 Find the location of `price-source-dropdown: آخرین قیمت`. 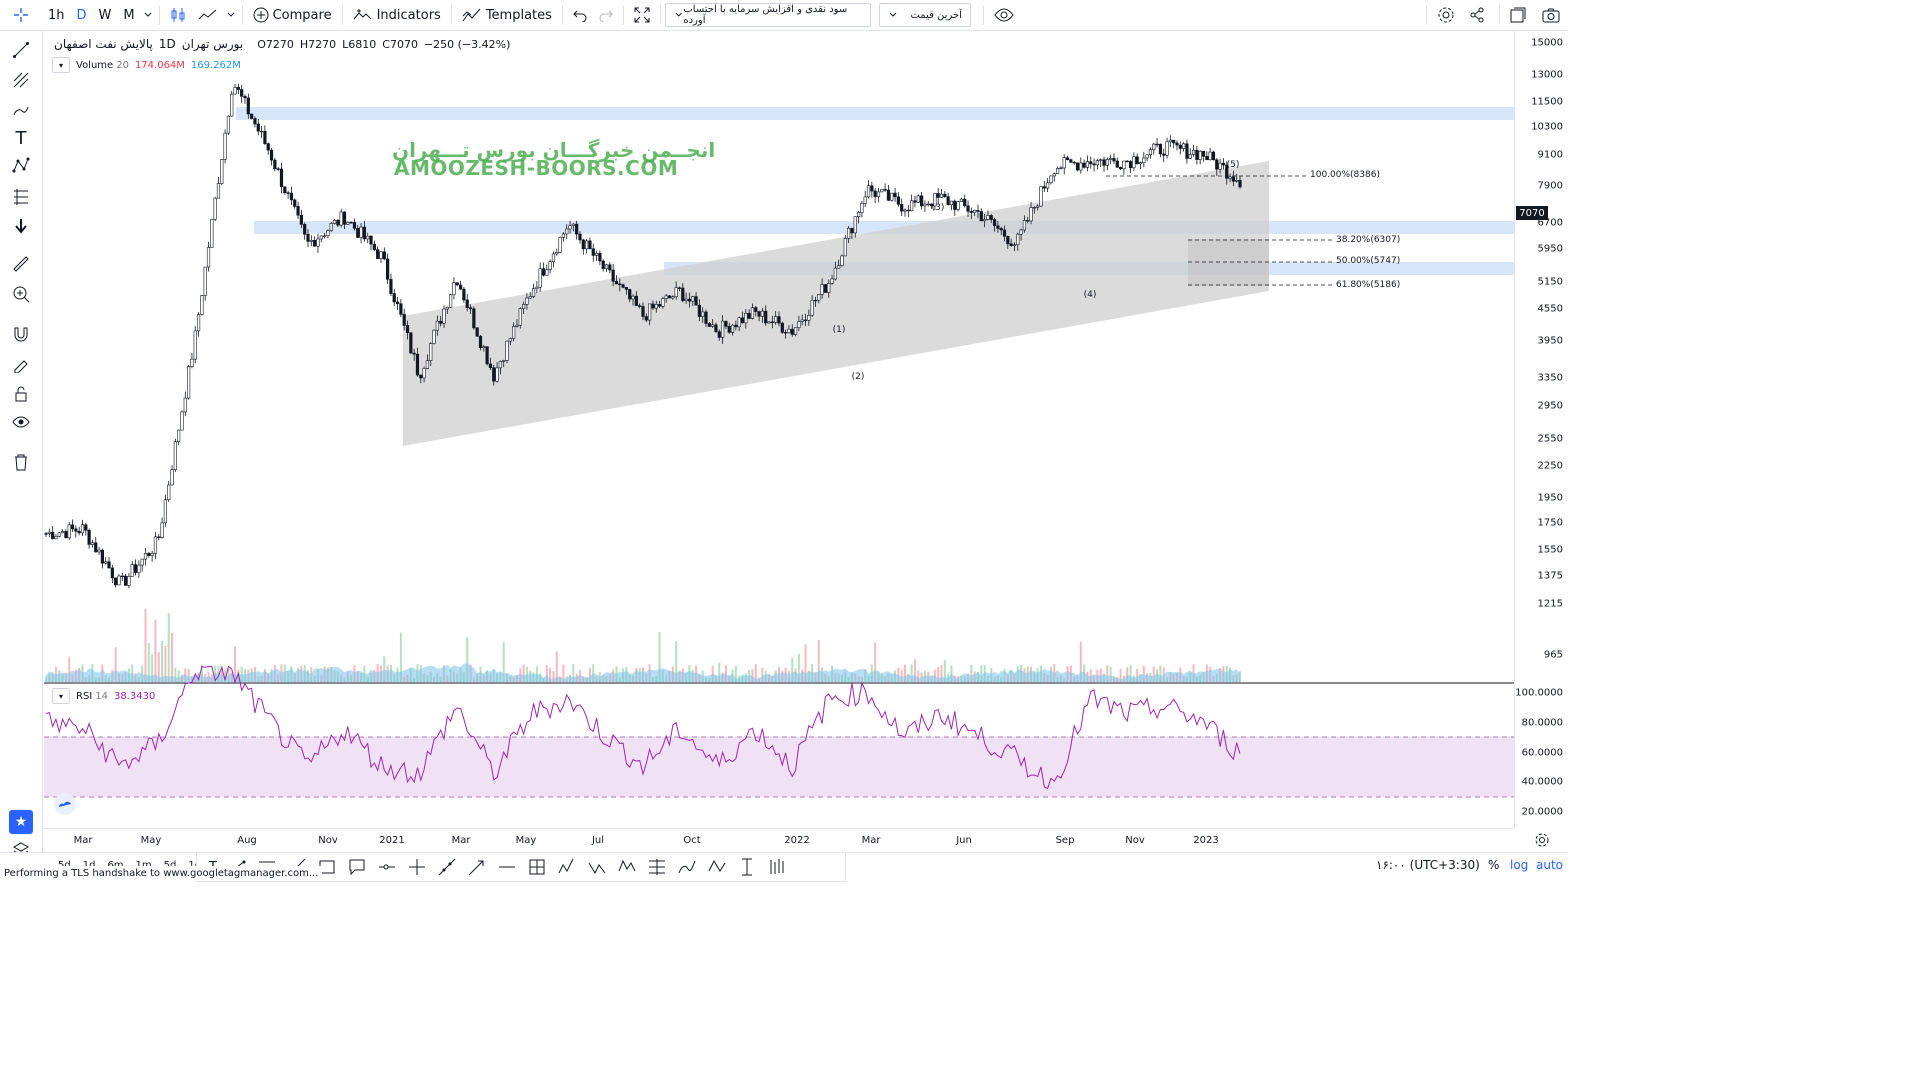

price-source-dropdown: آخرین قیمت is located at coordinates (924, 15).